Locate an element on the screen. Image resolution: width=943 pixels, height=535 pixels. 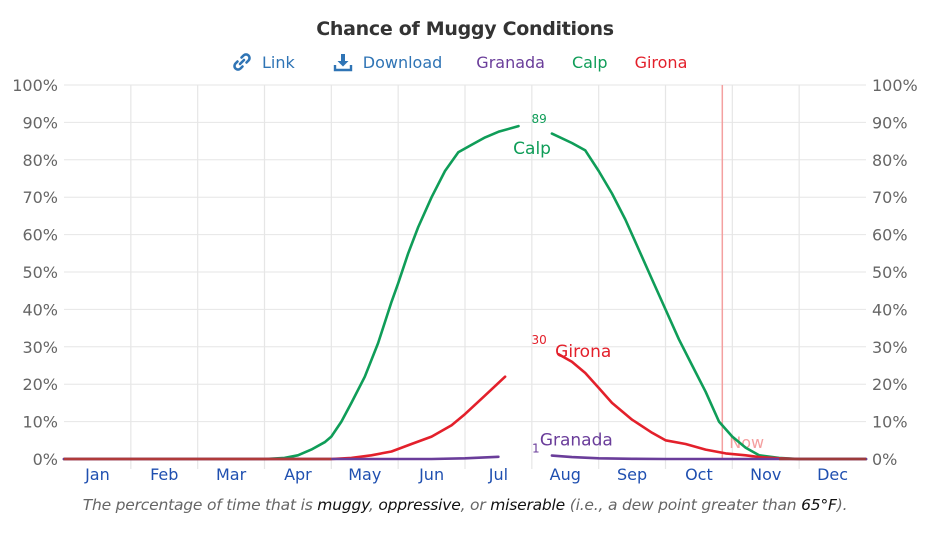
legend-girona: Girona is located at coordinates (661, 62).